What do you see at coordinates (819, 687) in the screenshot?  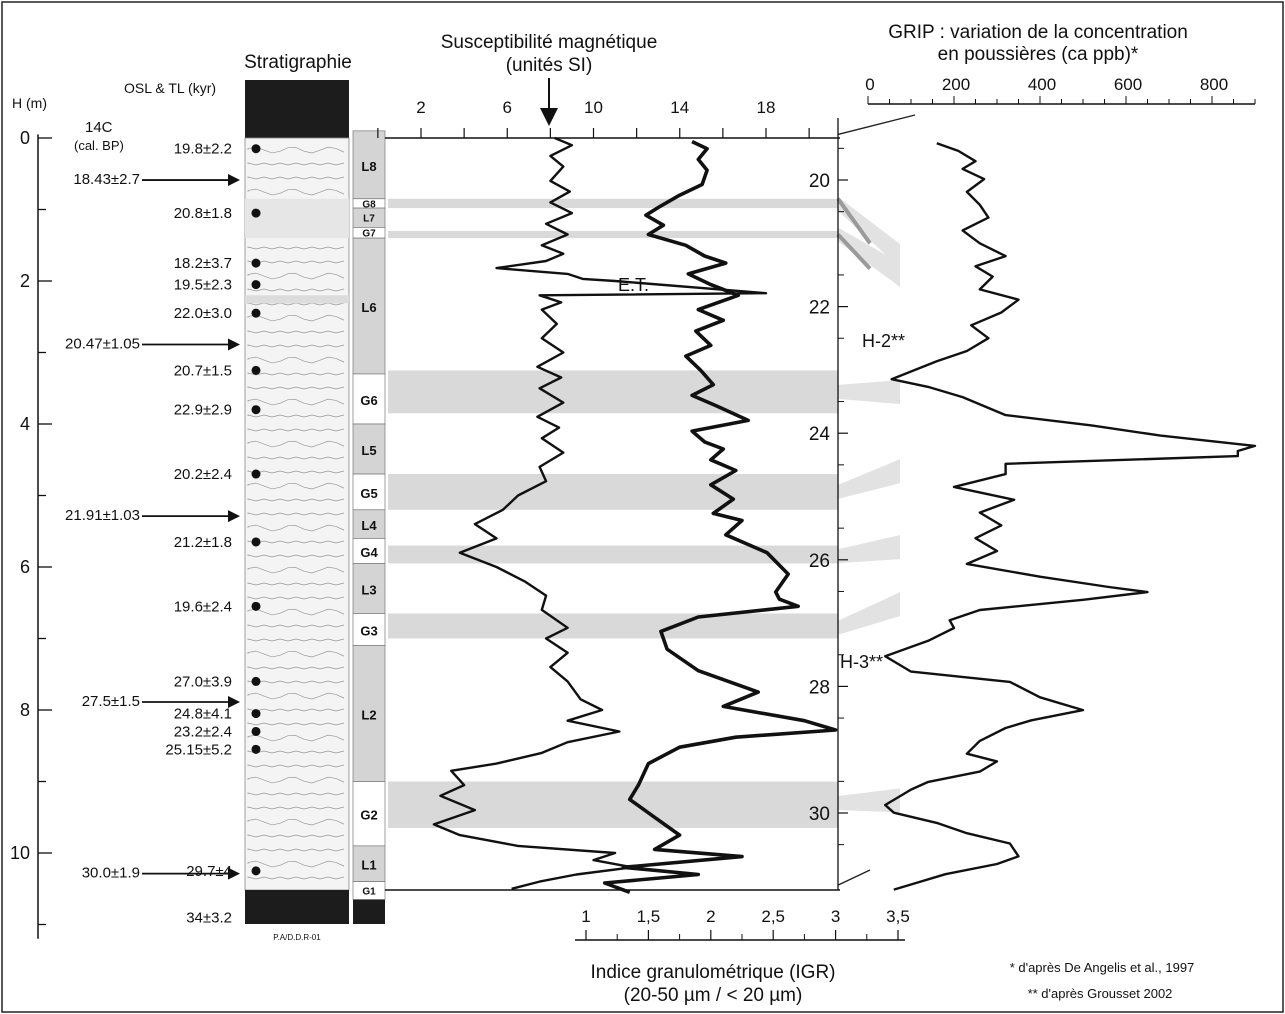 I see `grip-age-tick-label: 28` at bounding box center [819, 687].